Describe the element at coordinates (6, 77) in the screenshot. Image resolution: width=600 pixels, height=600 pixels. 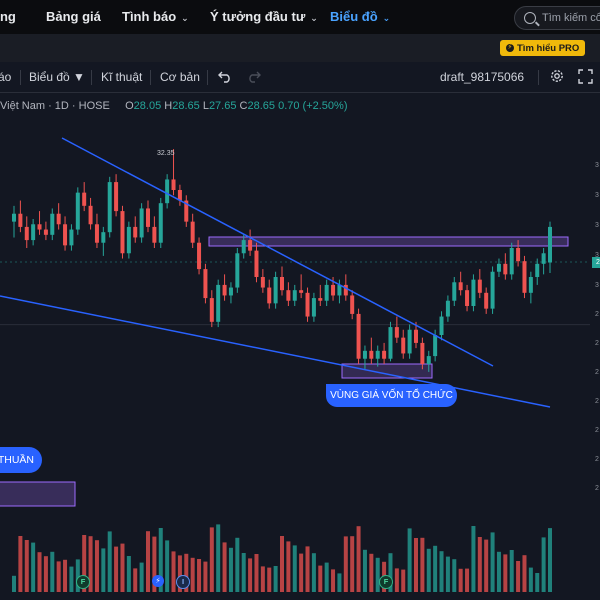
I see `toolbar-item-report: áo` at that location.